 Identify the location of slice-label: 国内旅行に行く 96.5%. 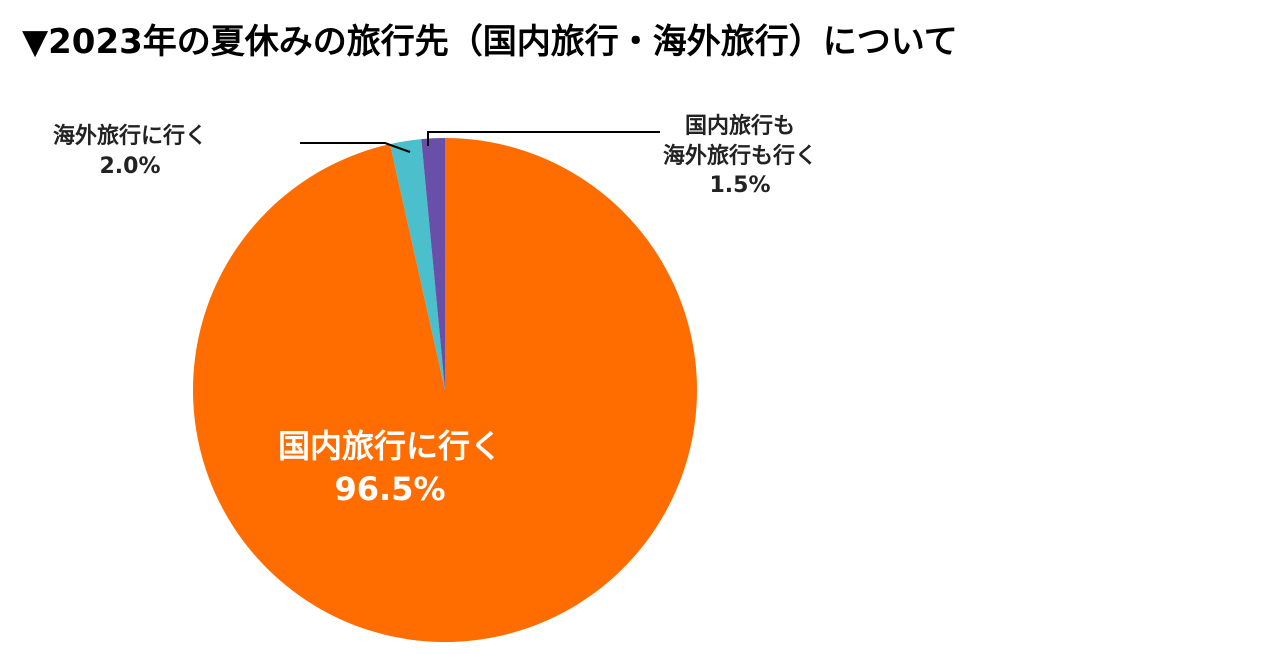
(390, 468).